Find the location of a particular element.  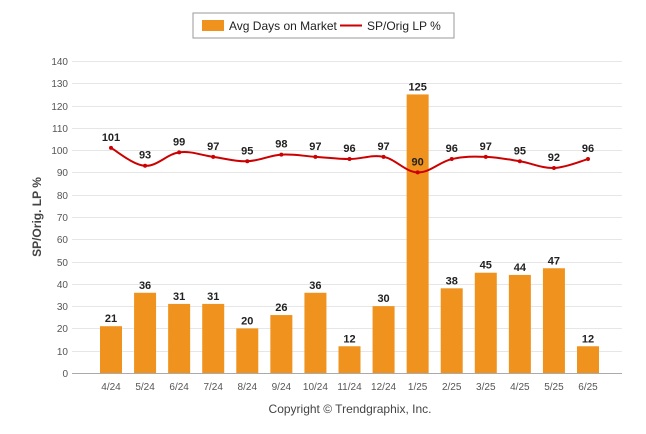

x-tick-label: 9/24 is located at coordinates (282, 387).